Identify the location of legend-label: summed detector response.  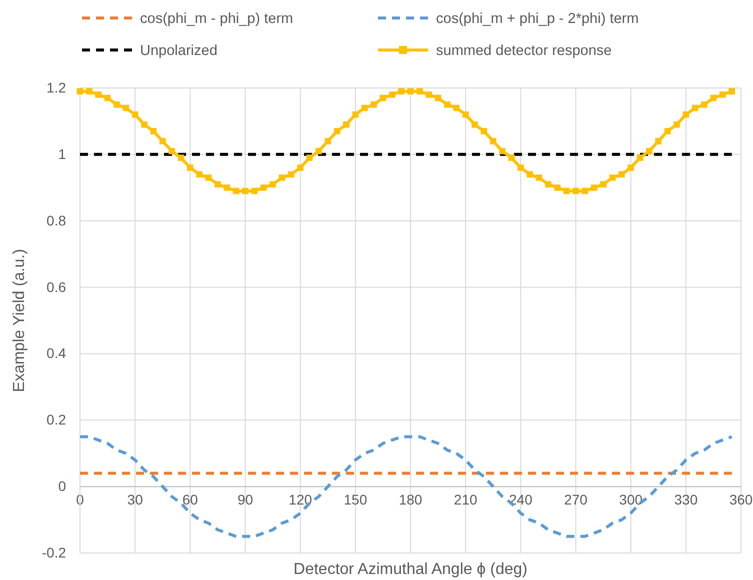
(524, 51).